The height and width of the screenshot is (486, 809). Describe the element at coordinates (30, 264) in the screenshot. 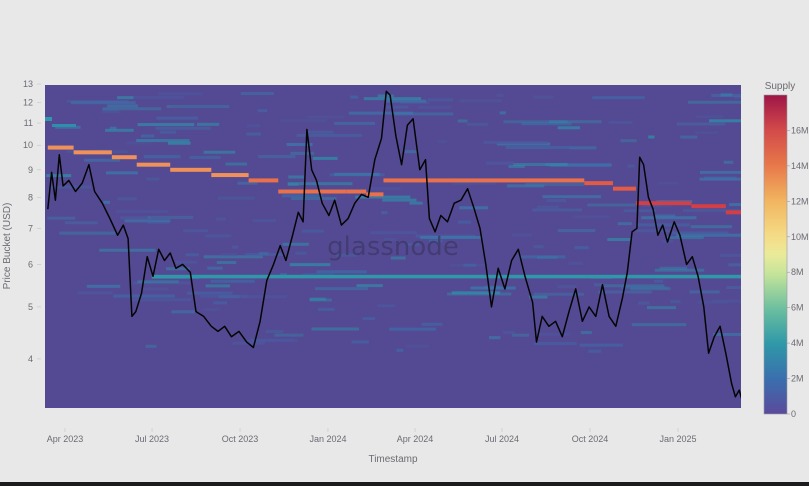

I see `y-tick-label: 6` at that location.